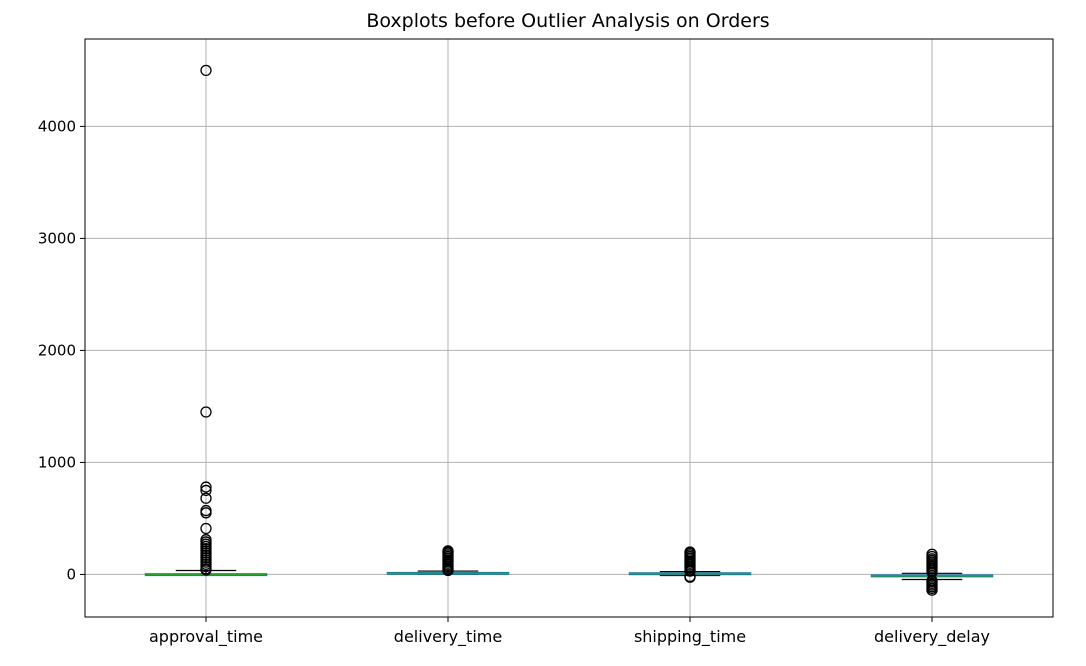 This screenshot has width=1086, height=666. What do you see at coordinates (932, 572) in the screenshot?
I see `box-group-delivery_delay` at bounding box center [932, 572].